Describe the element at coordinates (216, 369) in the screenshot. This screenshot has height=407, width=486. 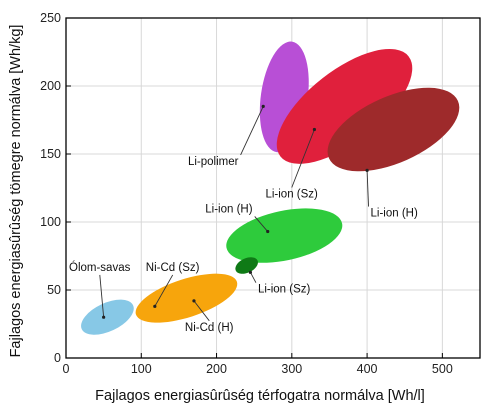
I see `x-tick-label: 200` at that location.